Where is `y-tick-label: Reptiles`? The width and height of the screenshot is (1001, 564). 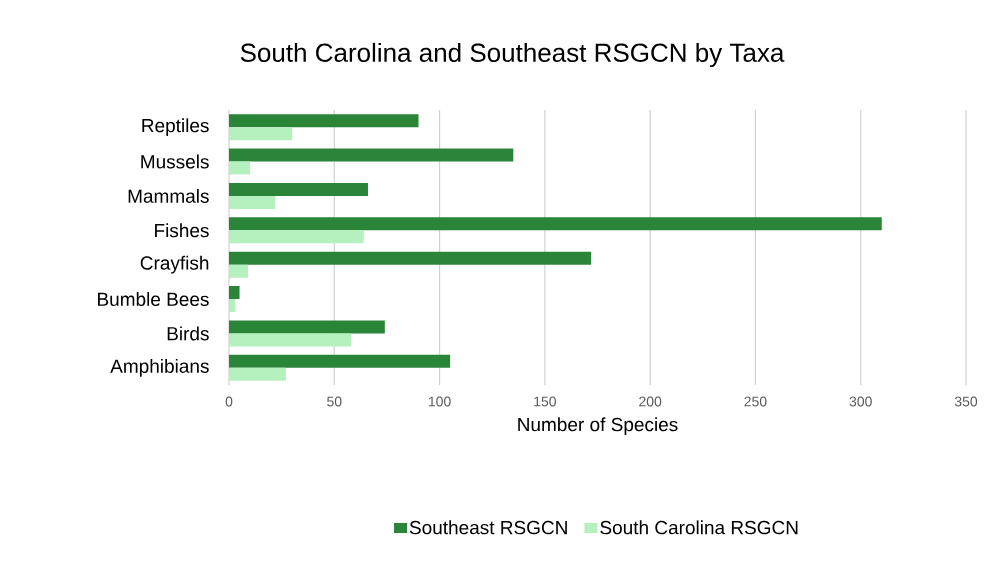
y-tick-label: Reptiles is located at coordinates (175, 127).